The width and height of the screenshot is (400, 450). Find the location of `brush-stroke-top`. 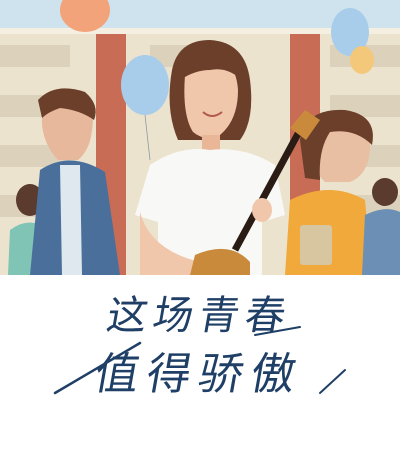

brush-stroke-top is located at coordinates (277, 331).